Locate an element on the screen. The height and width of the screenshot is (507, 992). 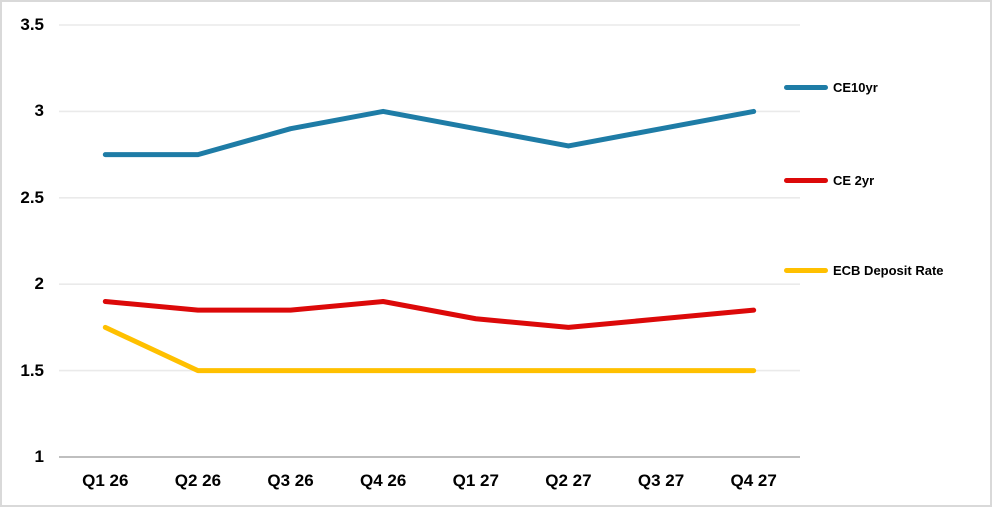
y-axis-tick-label: 1.5 is located at coordinates (32, 370).